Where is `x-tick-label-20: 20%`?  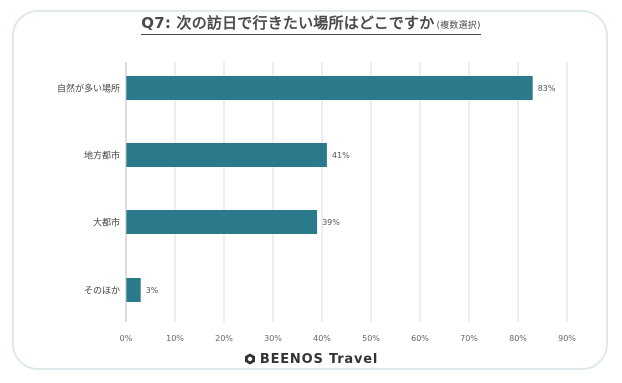
x-tick-label-20: 20% is located at coordinates (224, 338).